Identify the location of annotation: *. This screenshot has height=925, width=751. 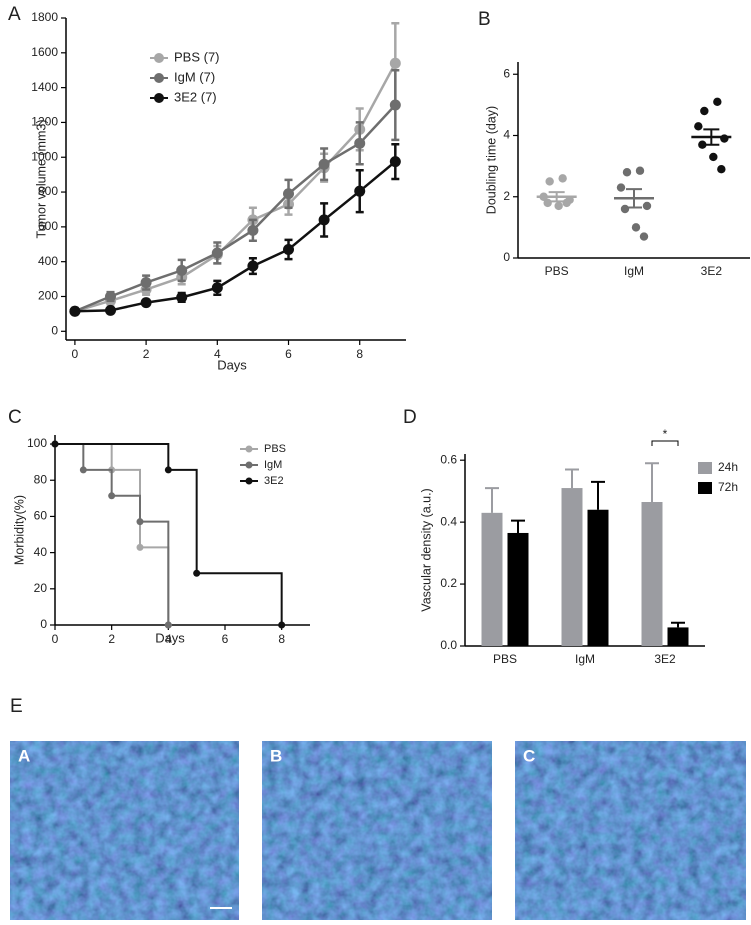
(665, 434).